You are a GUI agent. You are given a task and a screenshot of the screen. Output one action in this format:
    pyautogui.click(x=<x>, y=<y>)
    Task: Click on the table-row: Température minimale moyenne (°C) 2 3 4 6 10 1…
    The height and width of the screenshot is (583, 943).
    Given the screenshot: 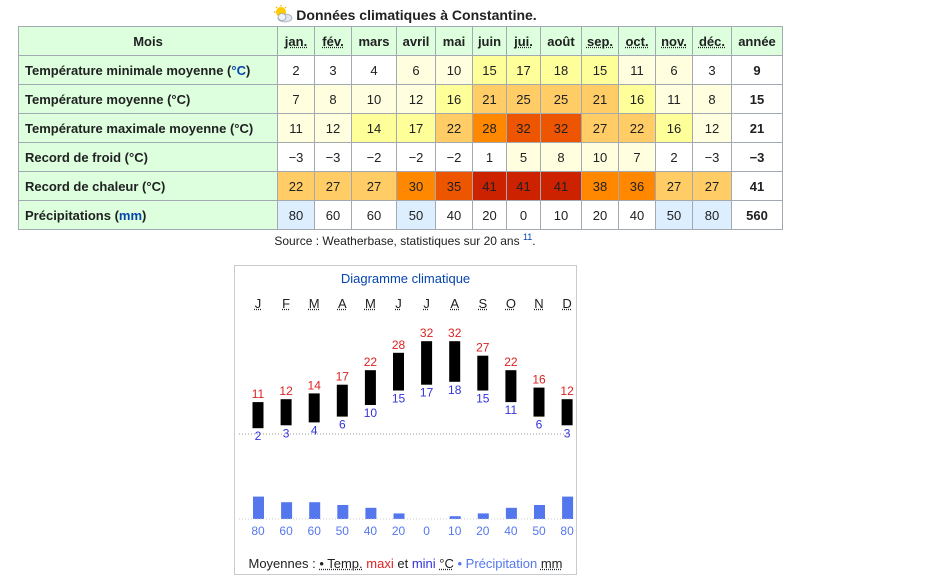 What is the action you would take?
    pyautogui.click(x=400, y=70)
    